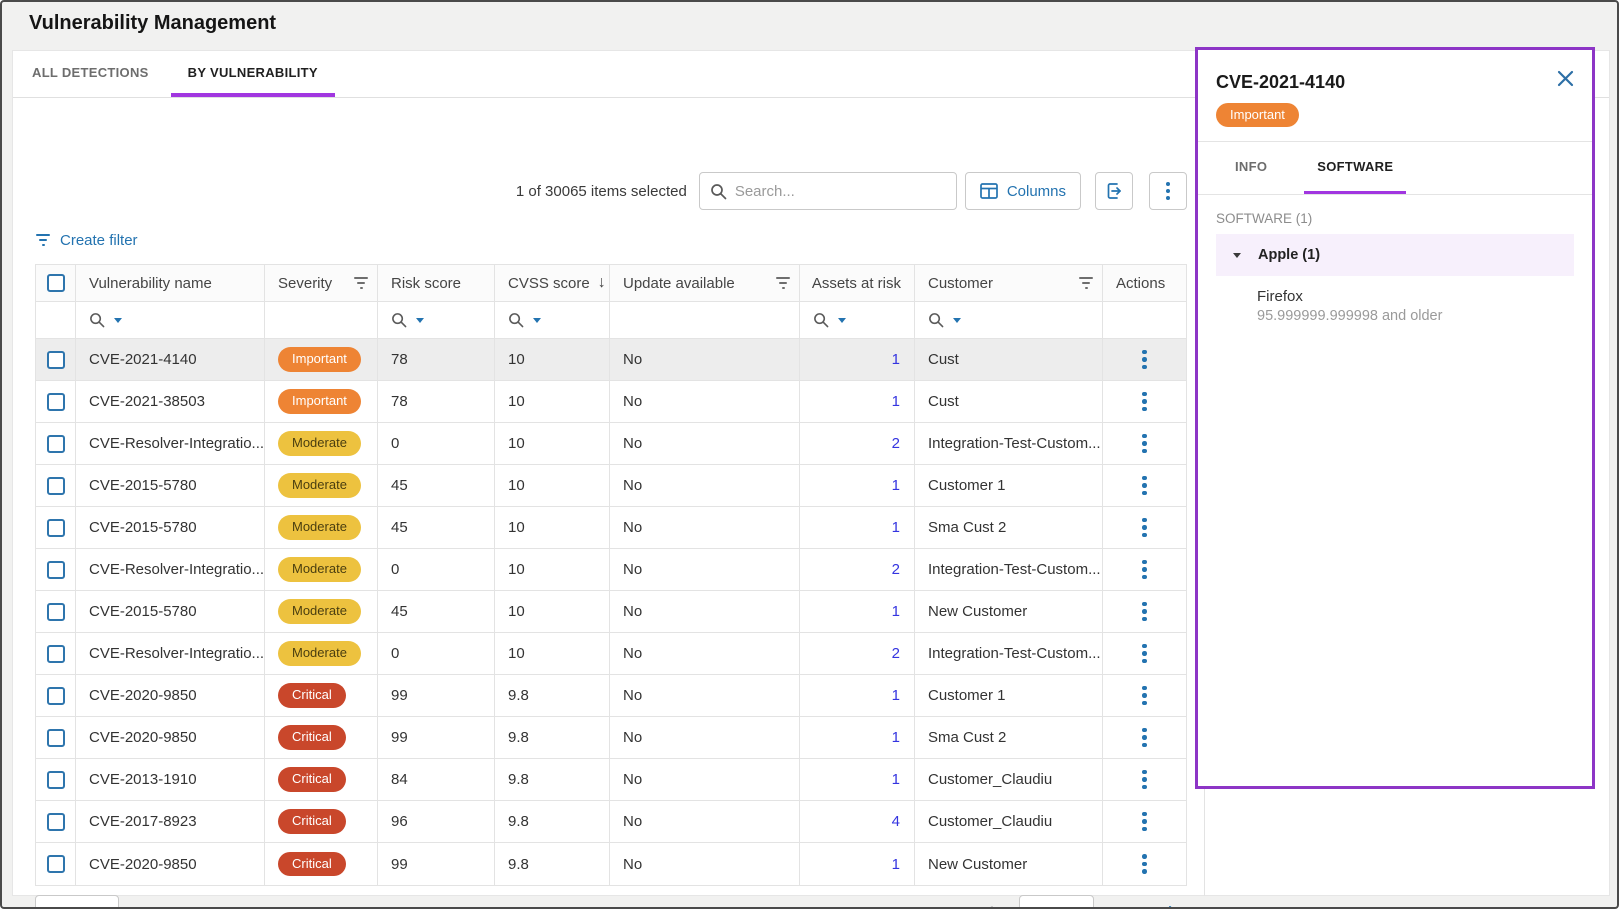  I want to click on risk-score-cell: 78, so click(436, 401).